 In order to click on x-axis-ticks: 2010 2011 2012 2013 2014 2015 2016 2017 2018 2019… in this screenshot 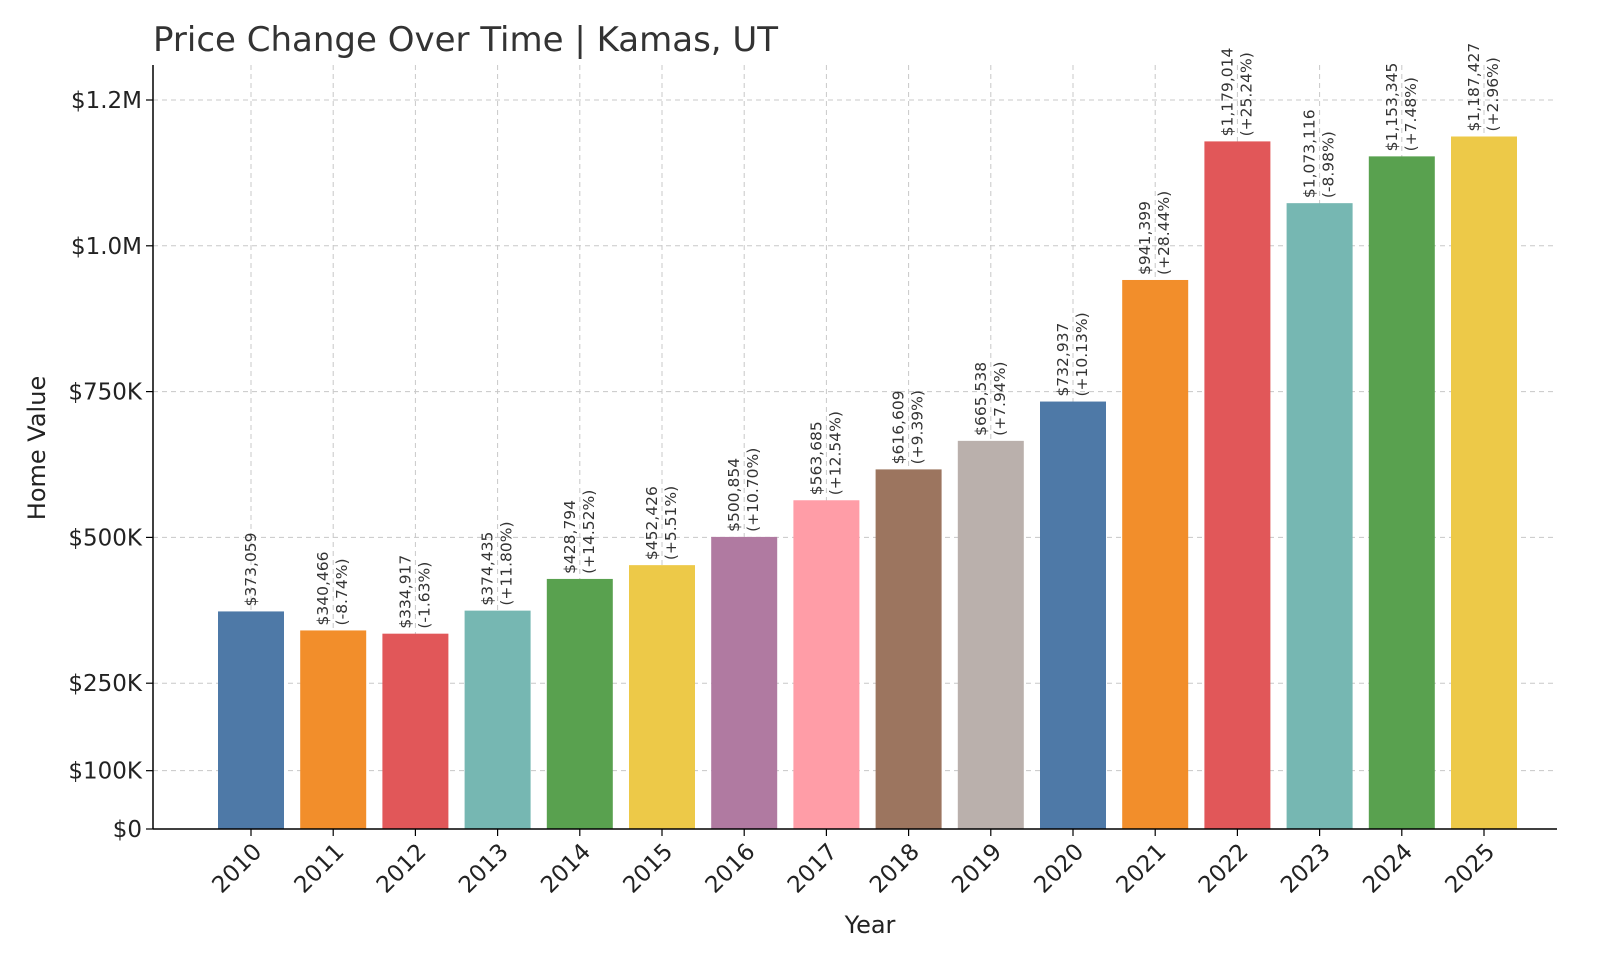, I will do `click(853, 864)`.